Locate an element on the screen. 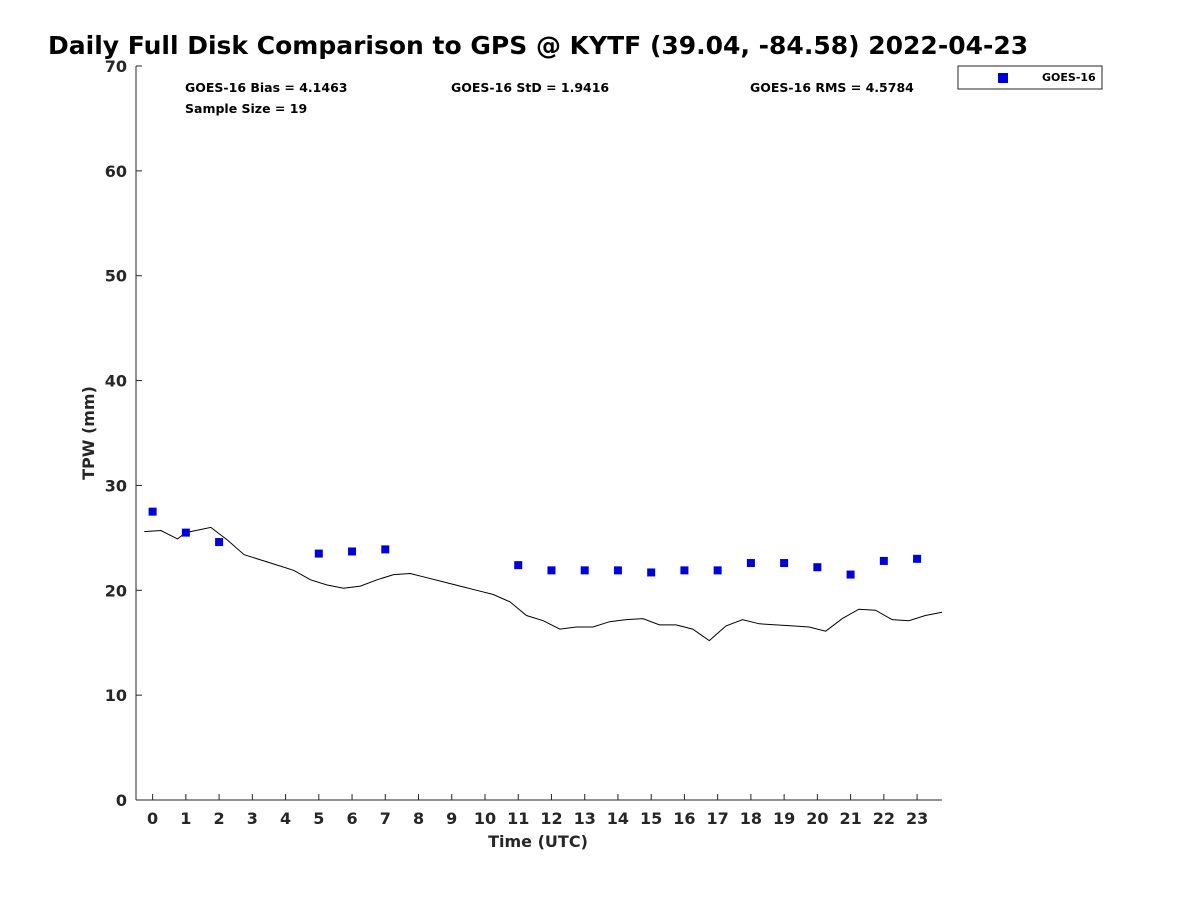 The height and width of the screenshot is (900, 1200). x-tick-label: 21 is located at coordinates (850, 818).